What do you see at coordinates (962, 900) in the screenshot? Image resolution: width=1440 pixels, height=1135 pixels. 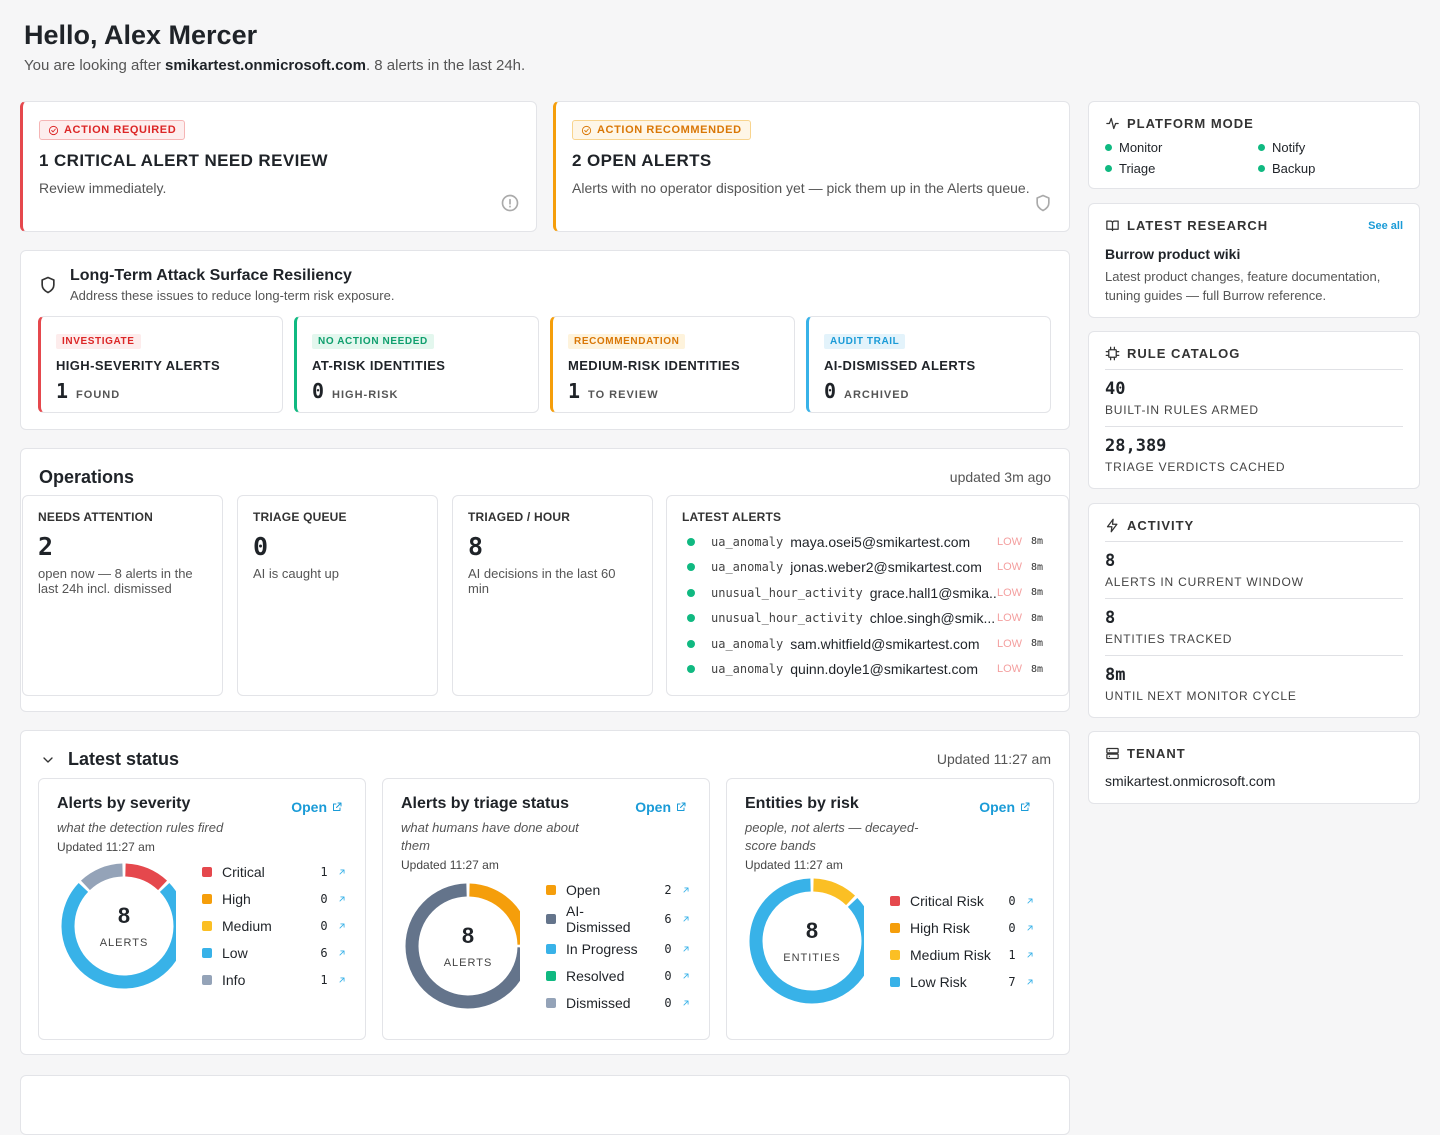 I see `legend-item: Critical Risk 0` at bounding box center [962, 900].